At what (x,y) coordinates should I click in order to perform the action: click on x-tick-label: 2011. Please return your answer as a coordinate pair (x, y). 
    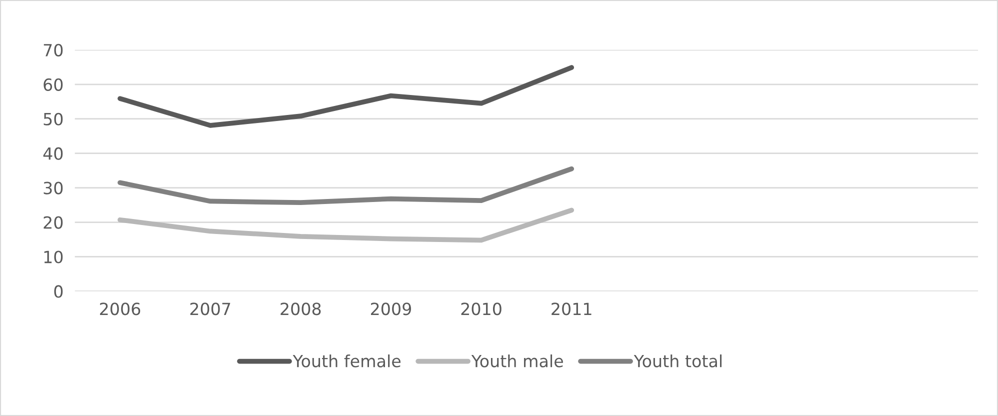
    Looking at the image, I should click on (572, 309).